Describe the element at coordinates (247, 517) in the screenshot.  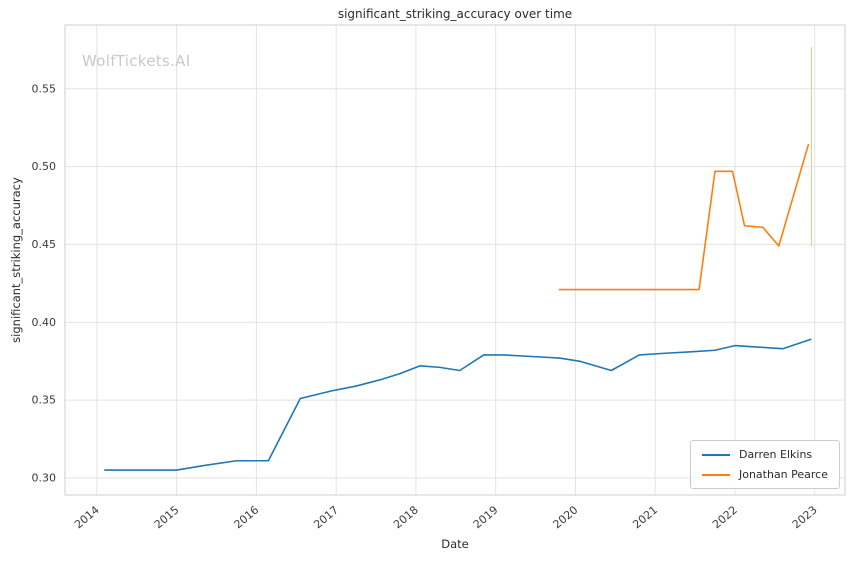
I see `x-tick-label: 2016` at that location.